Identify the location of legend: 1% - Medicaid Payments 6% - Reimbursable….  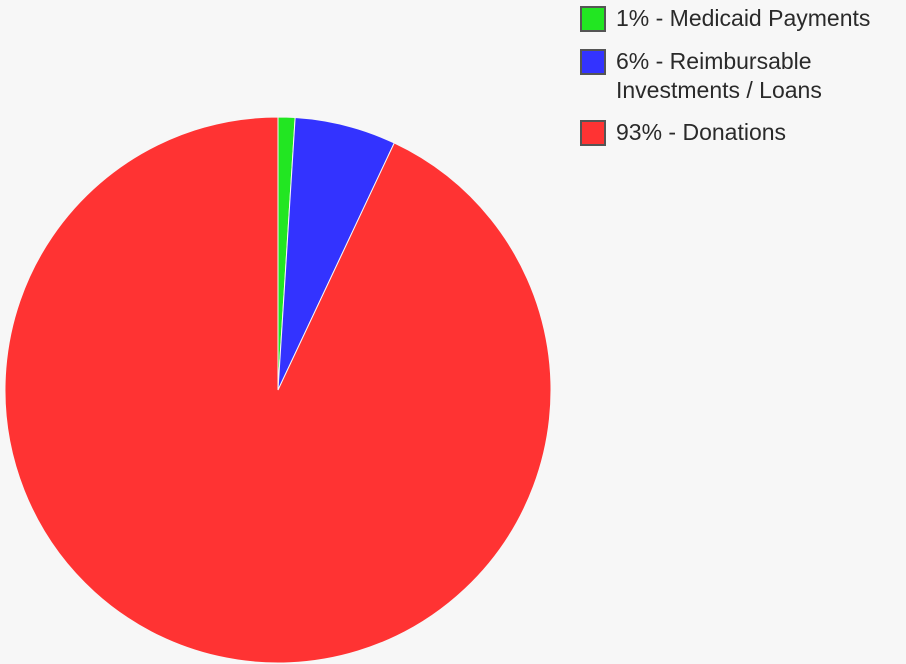
(741, 82).